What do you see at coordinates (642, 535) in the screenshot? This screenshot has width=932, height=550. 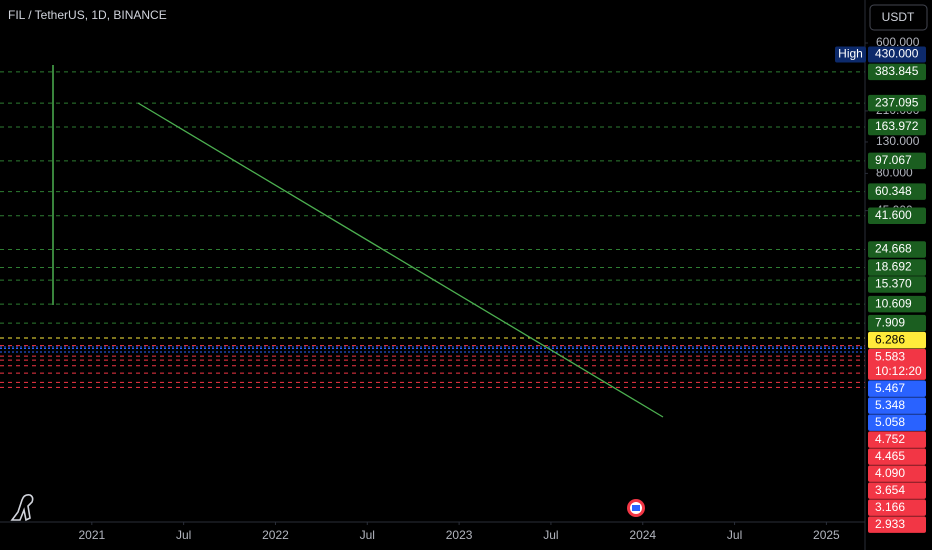 I see `x-tick-label: 2024` at bounding box center [642, 535].